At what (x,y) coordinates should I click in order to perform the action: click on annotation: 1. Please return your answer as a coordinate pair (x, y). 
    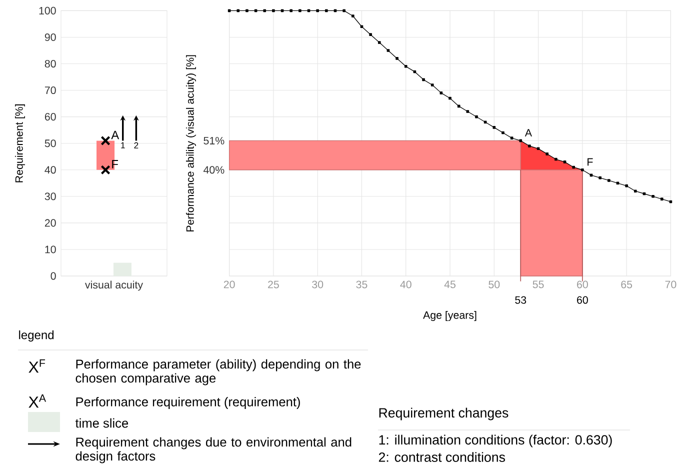
    Looking at the image, I should click on (123, 145).